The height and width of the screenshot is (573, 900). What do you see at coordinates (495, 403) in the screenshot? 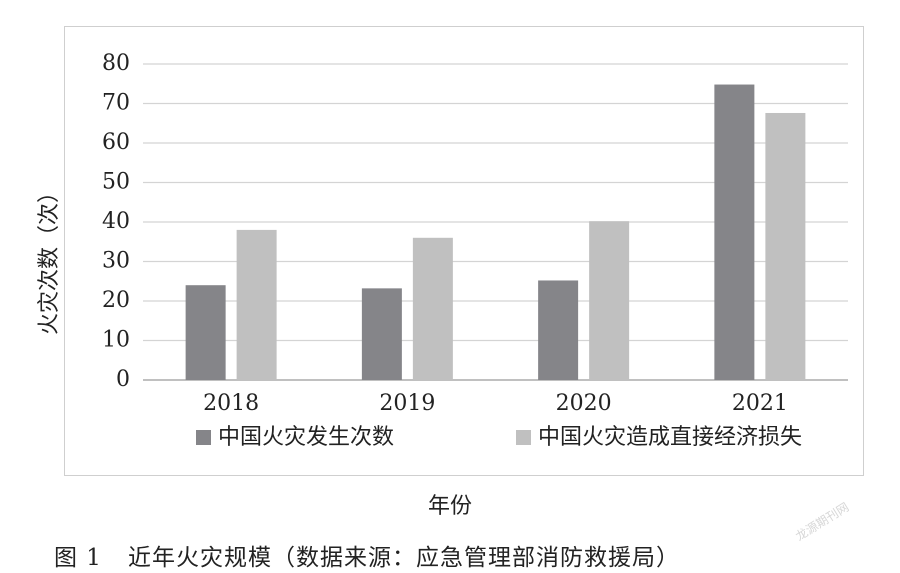
I see `x-tick-labels: 2018 2019 2020 2021` at bounding box center [495, 403].